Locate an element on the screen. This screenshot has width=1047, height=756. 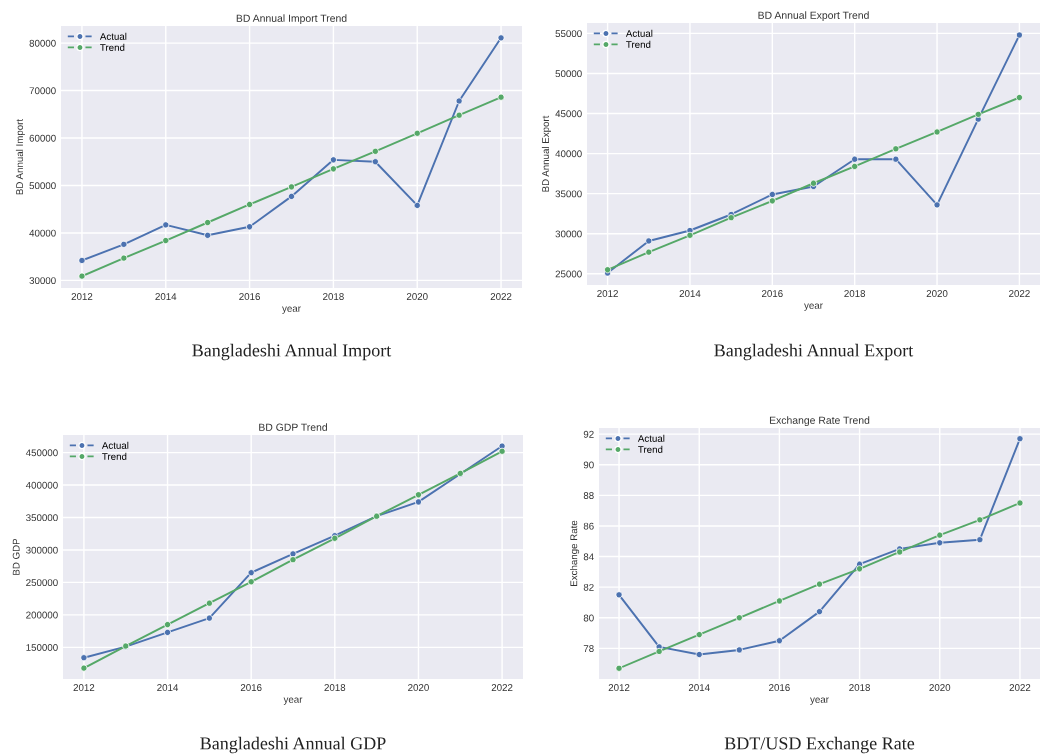
y-axis-title: BD GDP is located at coordinates (16, 556).